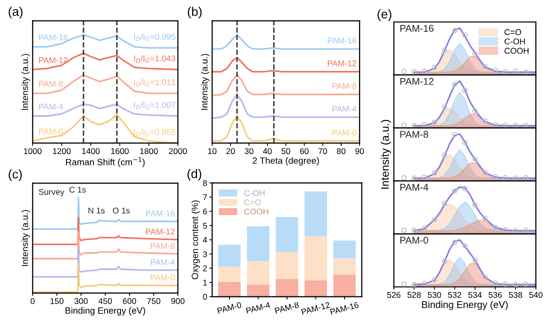  Describe the element at coordinates (417, 28) in the screenshot. I see `annotation: PAM-16` at that location.